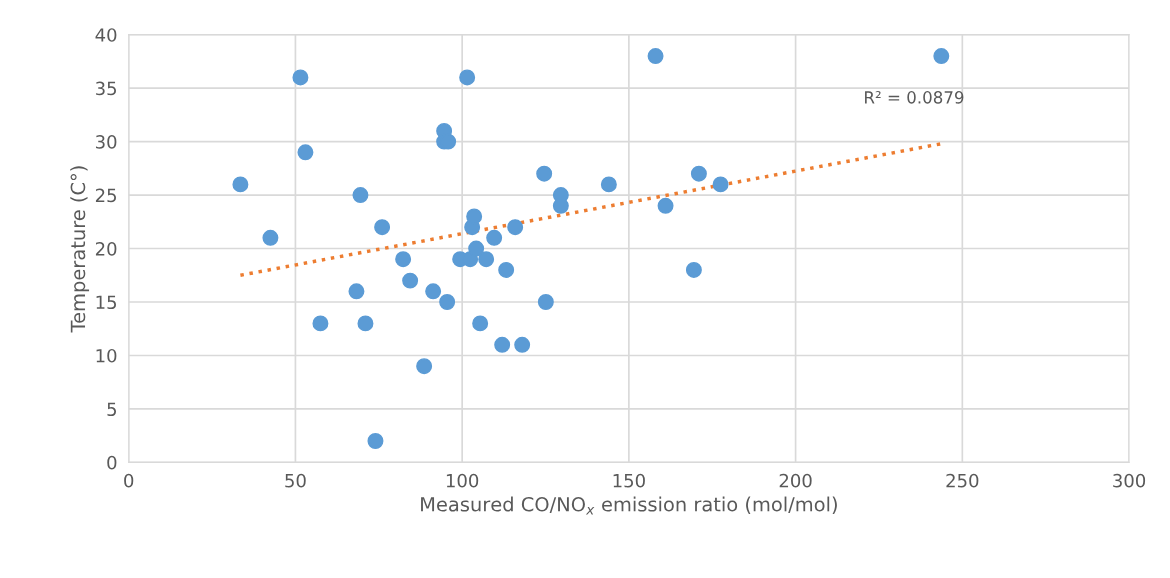 The height and width of the screenshot is (578, 1170). What do you see at coordinates (462, 480) in the screenshot?
I see `x-tick-label: 100` at bounding box center [462, 480].